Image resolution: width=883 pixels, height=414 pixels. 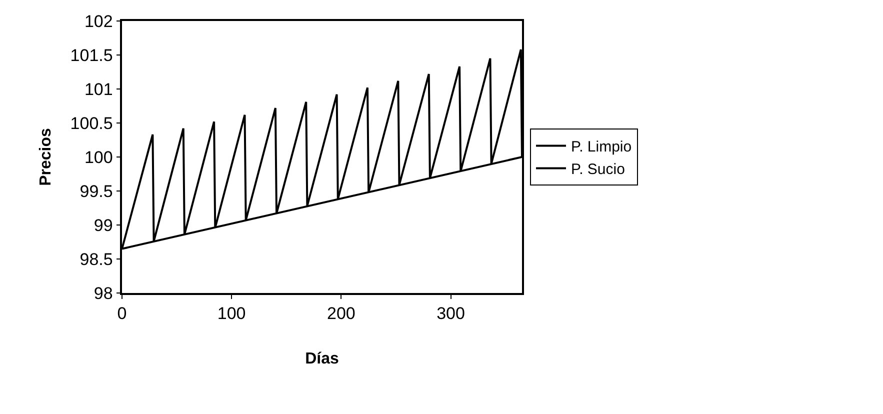 What do you see at coordinates (98, 89) in the screenshot?
I see `y-tick-label: 101` at bounding box center [98, 89].